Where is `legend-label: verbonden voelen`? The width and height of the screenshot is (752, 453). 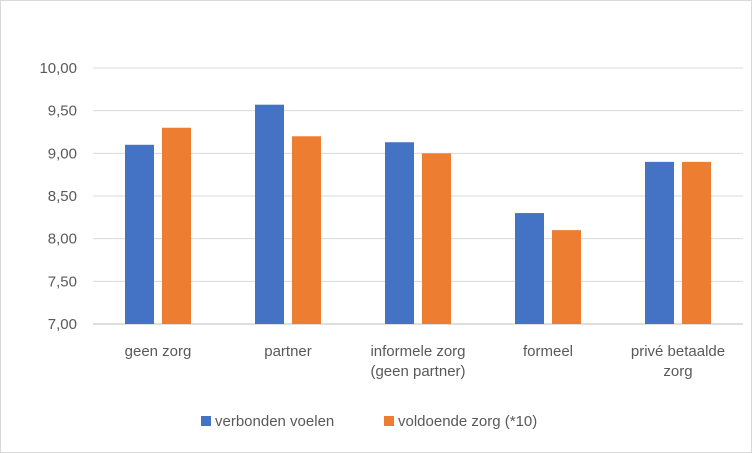
legend-label: verbonden voelen is located at coordinates (274, 421).